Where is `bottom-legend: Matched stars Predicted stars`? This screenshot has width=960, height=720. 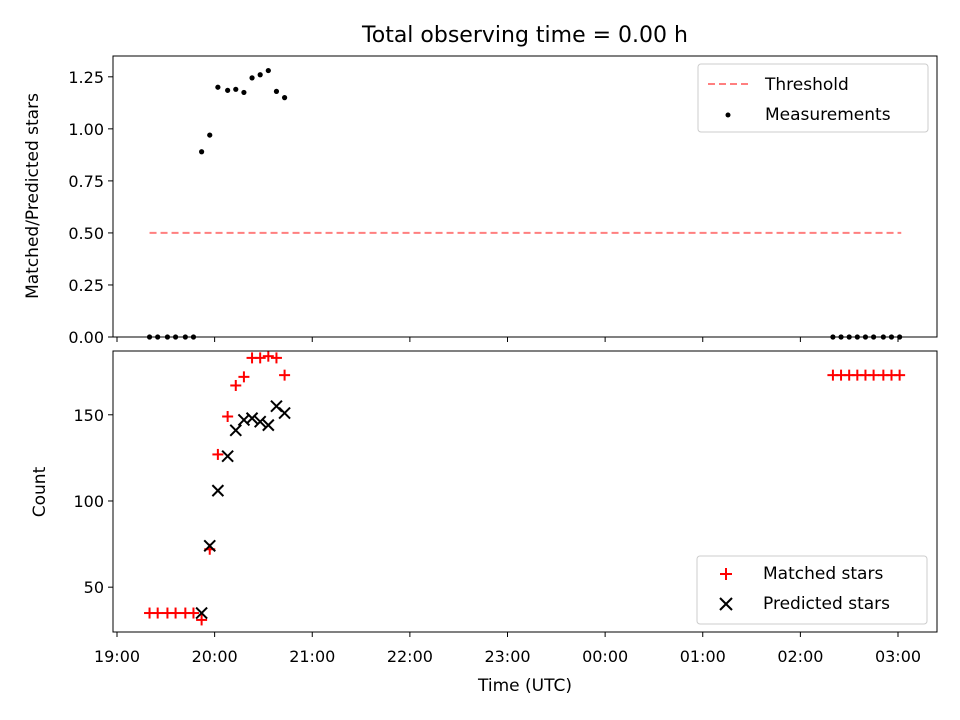 bottom-legend: Matched stars Predicted stars is located at coordinates (812, 590).